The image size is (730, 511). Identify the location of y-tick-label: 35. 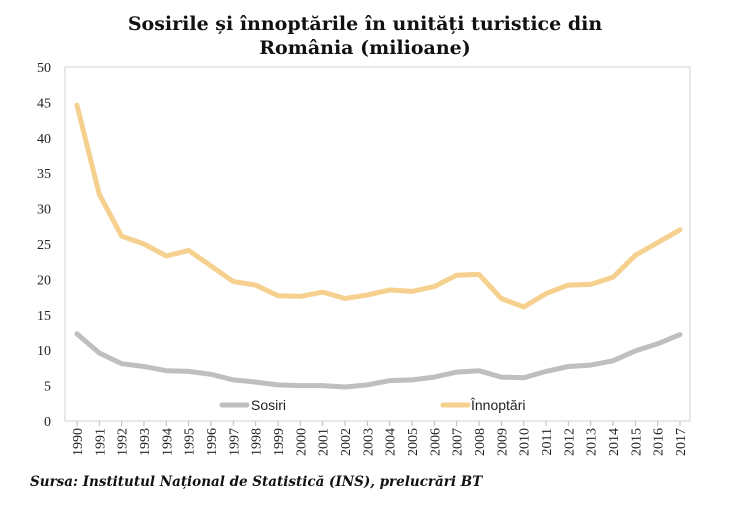
(44, 174).